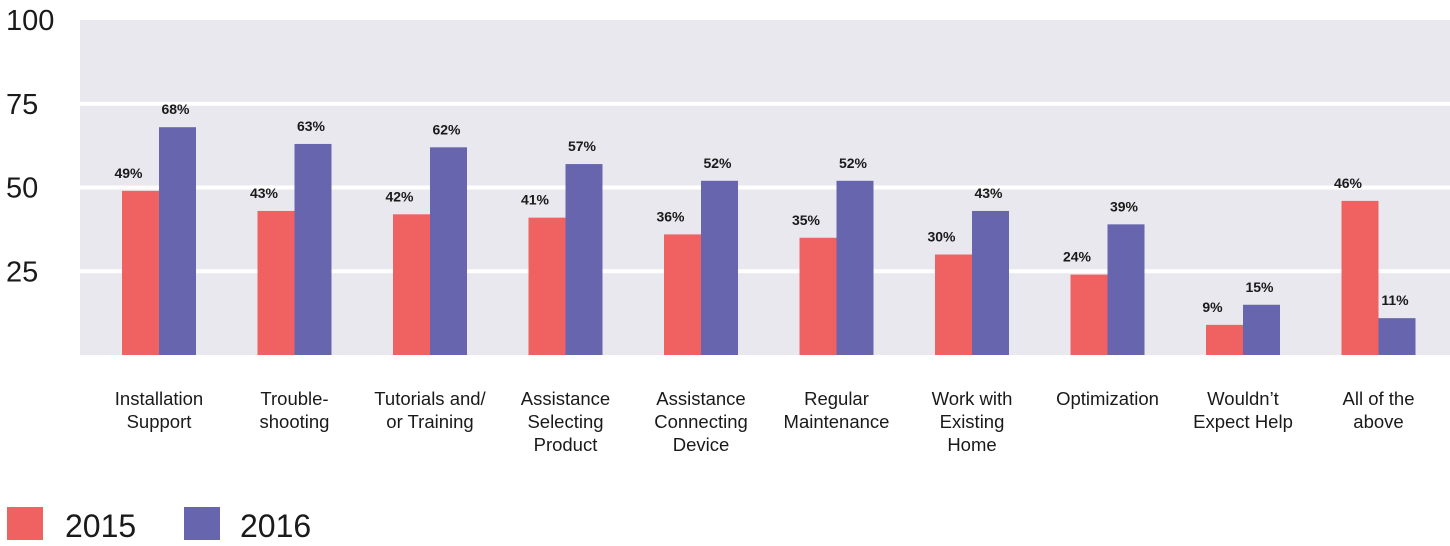 This screenshot has height=546, width=1450. I want to click on x-category-label: All of the above, so click(1379, 410).